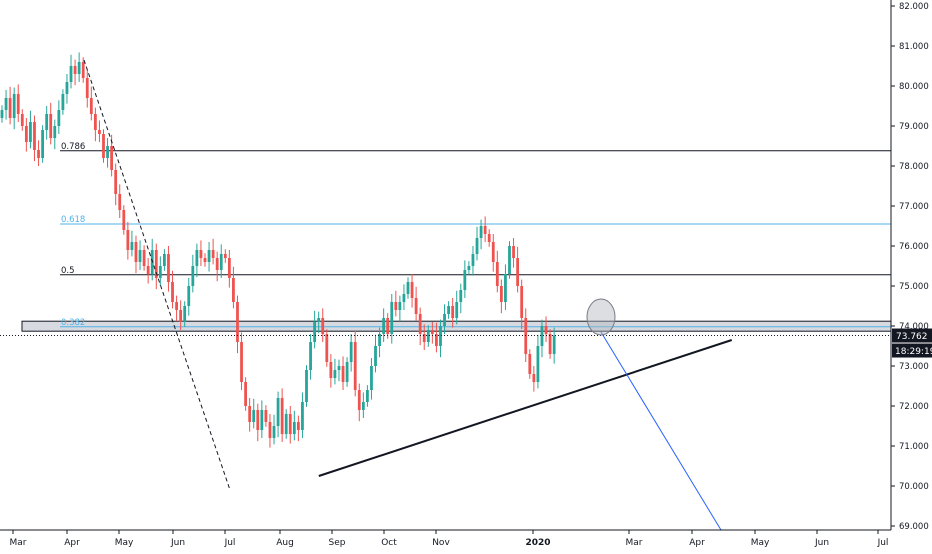  What do you see at coordinates (124, 543) in the screenshot?
I see `time-tick-label: May` at bounding box center [124, 543].